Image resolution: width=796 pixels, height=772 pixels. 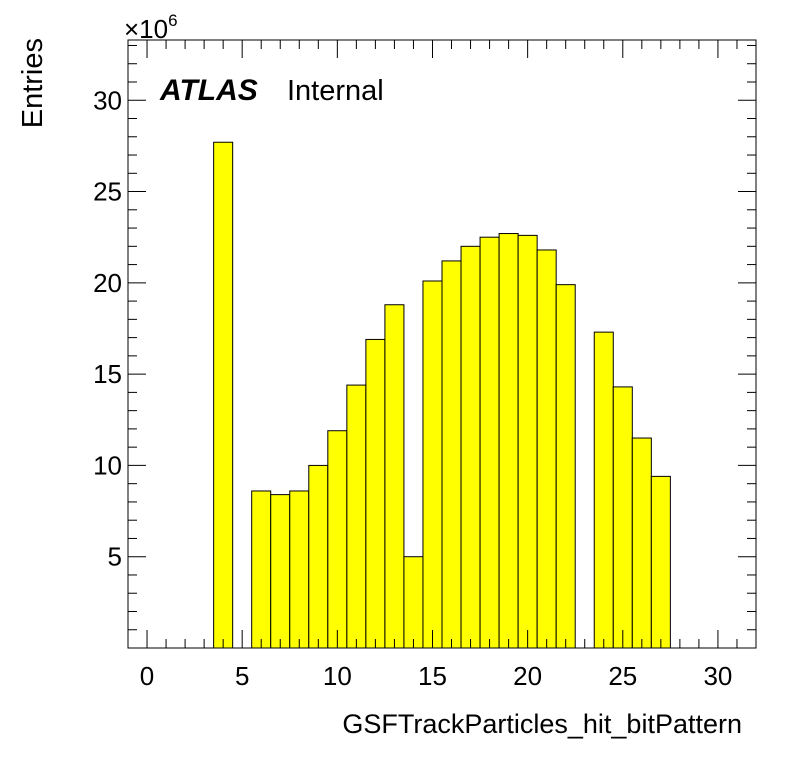 What do you see at coordinates (33, 83) in the screenshot?
I see `y-axis-label: Entries` at bounding box center [33, 83].